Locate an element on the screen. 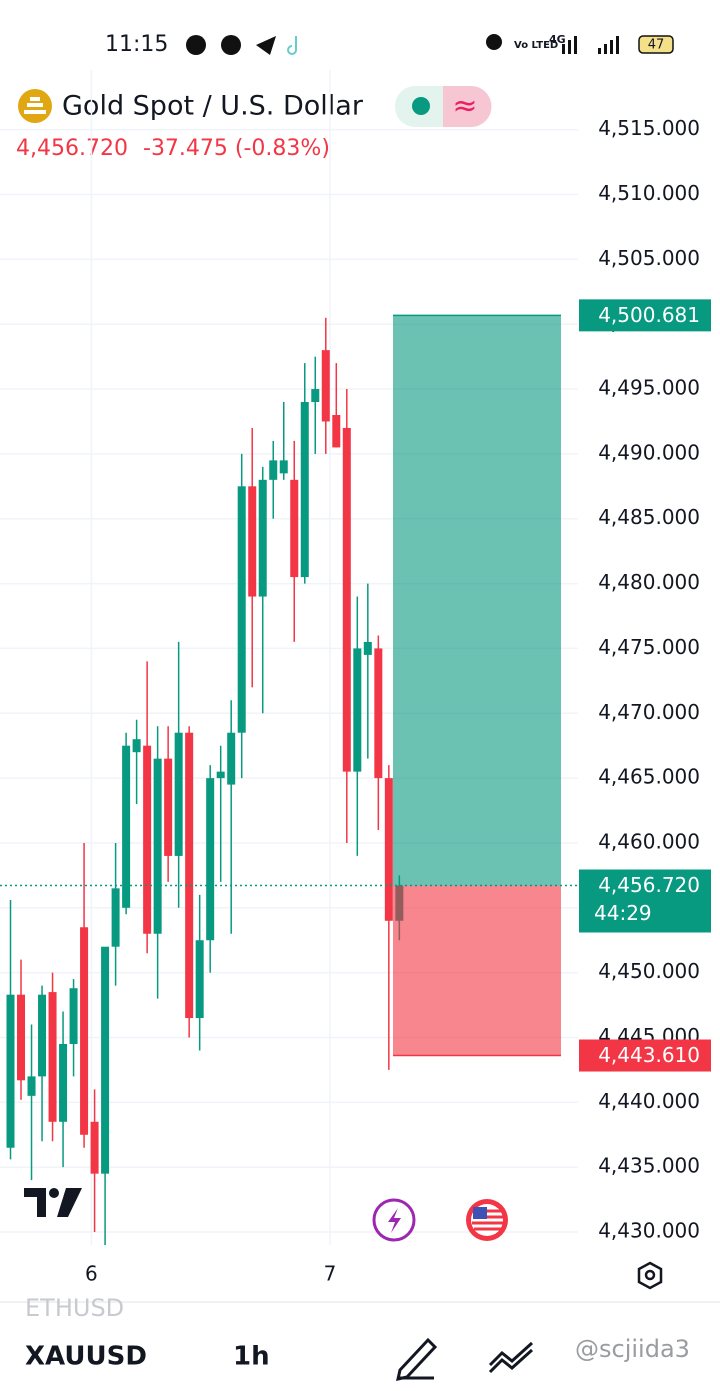 The image size is (720, 1391). y-tick-label: 4,510.000 is located at coordinates (649, 193).